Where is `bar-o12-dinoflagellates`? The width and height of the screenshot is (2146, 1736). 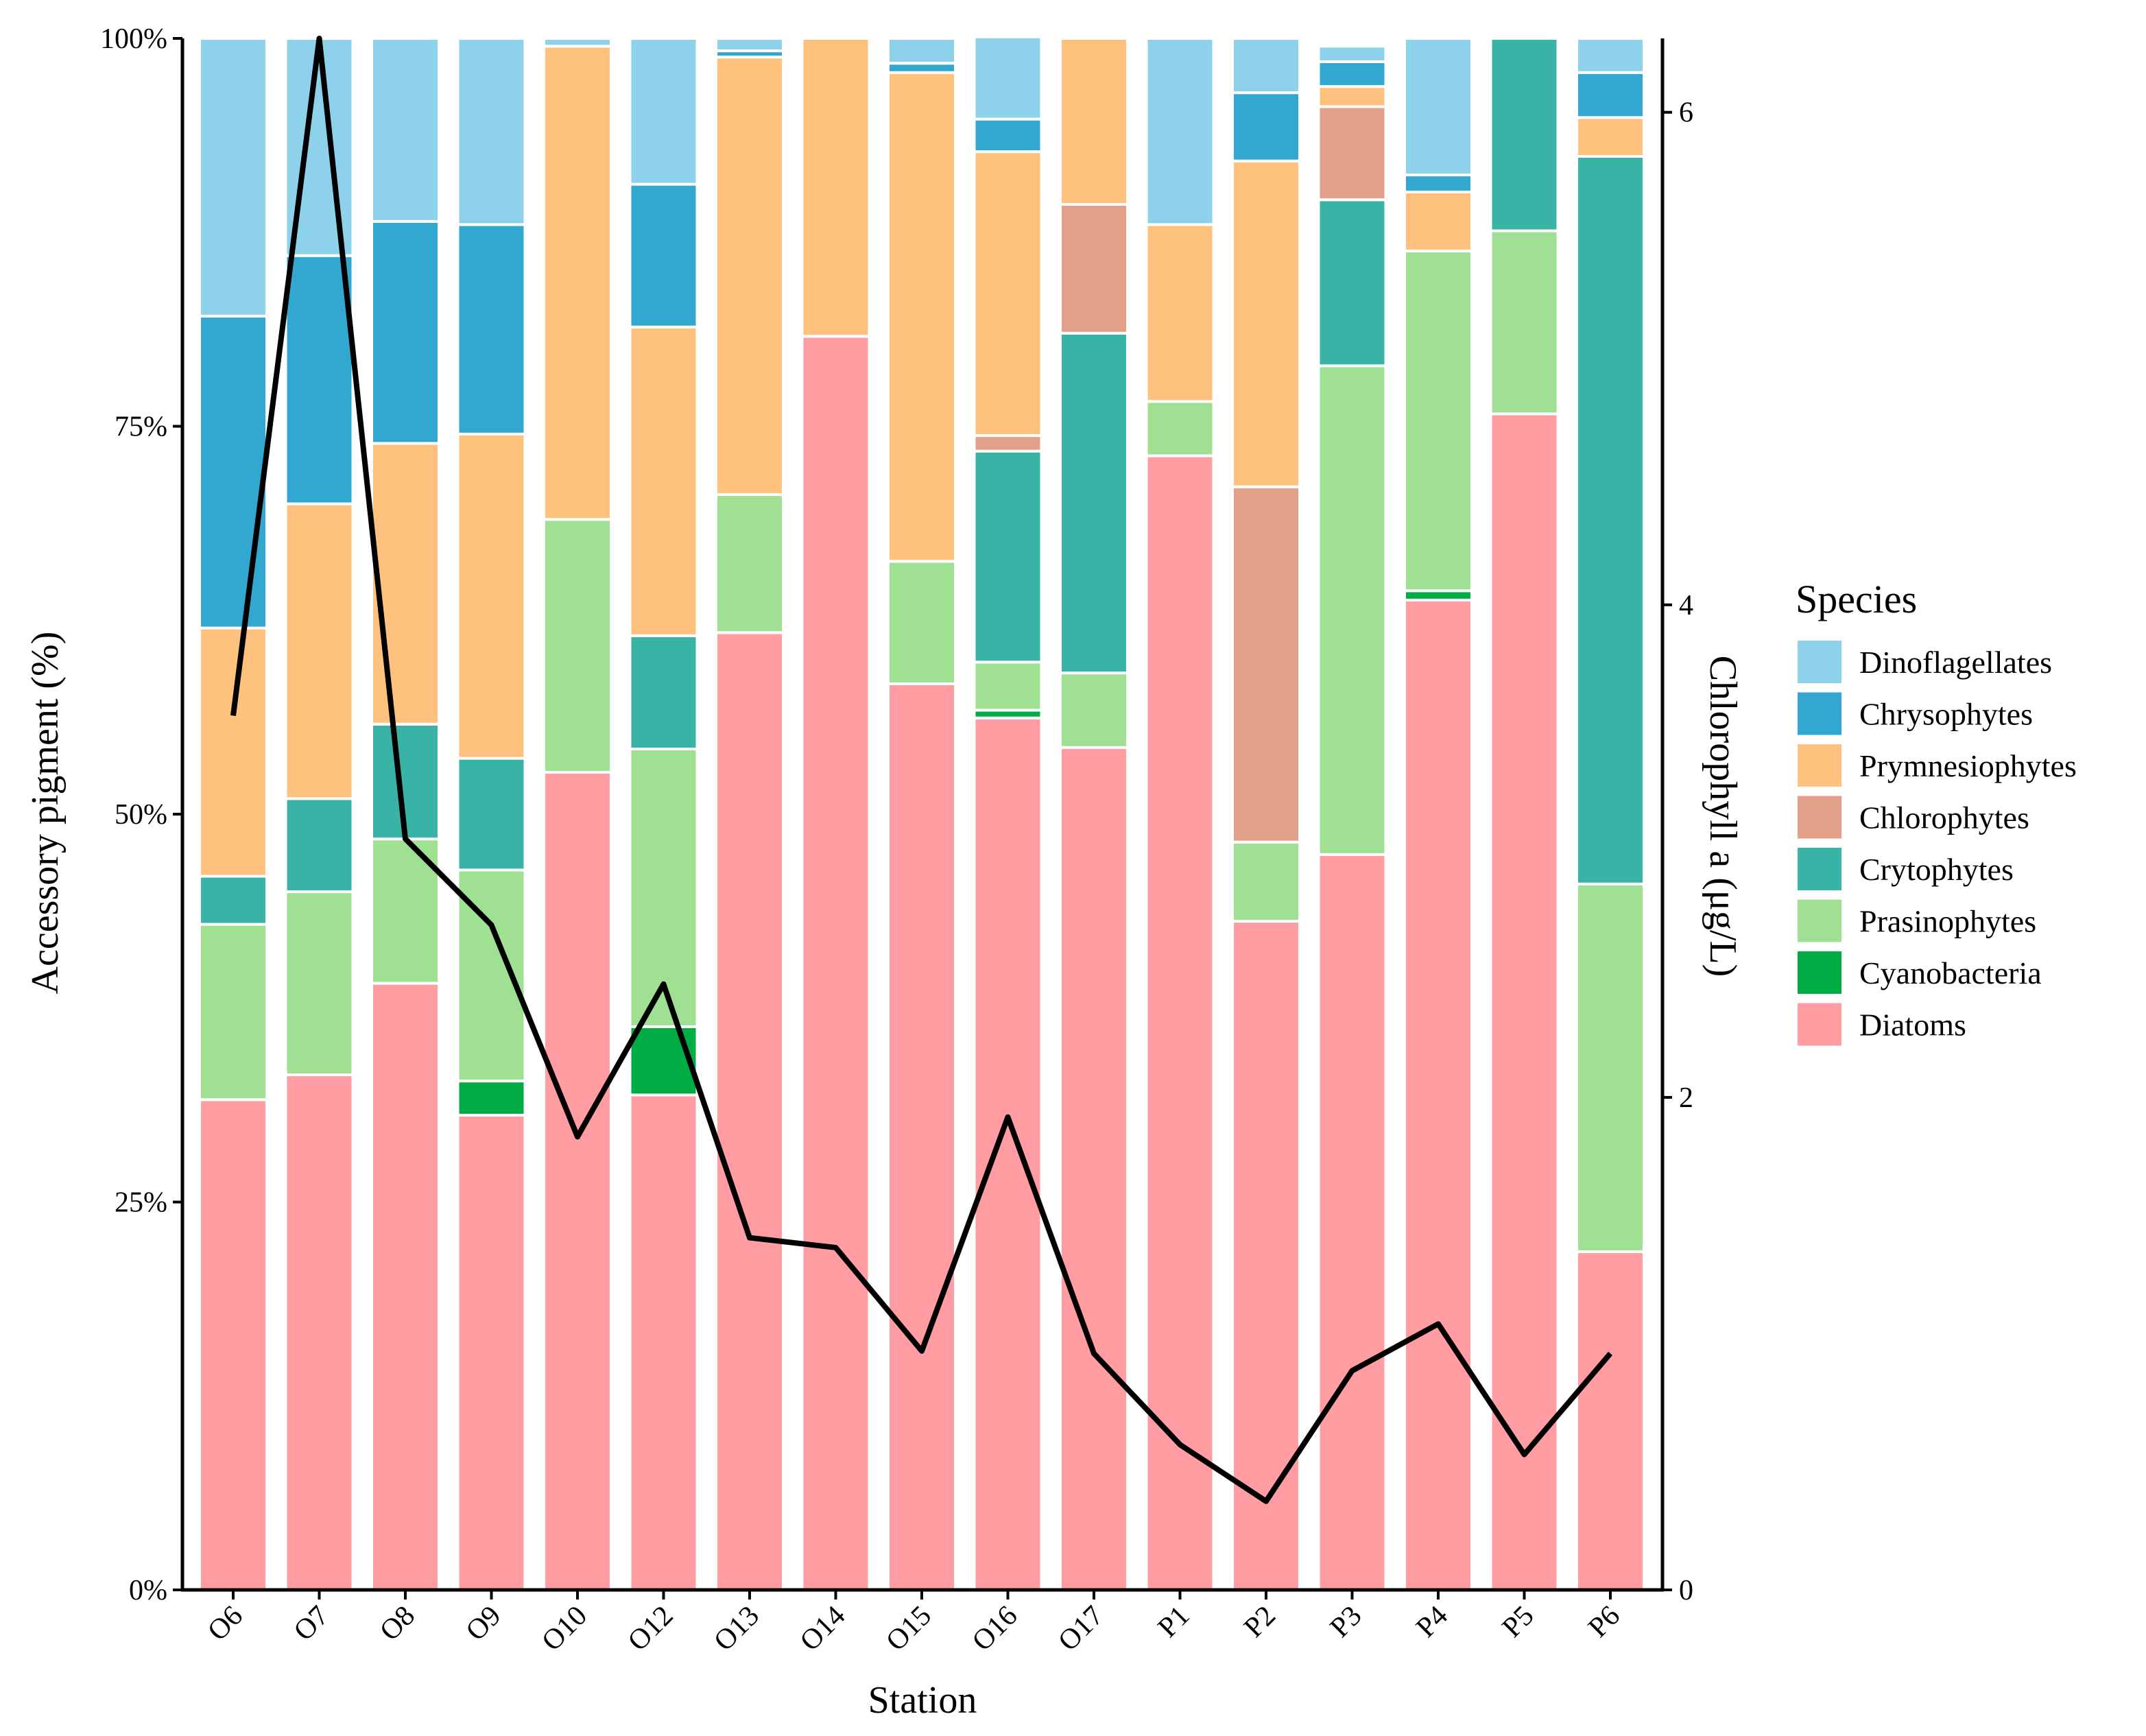 bar-o12-dinoflagellates is located at coordinates (663, 112).